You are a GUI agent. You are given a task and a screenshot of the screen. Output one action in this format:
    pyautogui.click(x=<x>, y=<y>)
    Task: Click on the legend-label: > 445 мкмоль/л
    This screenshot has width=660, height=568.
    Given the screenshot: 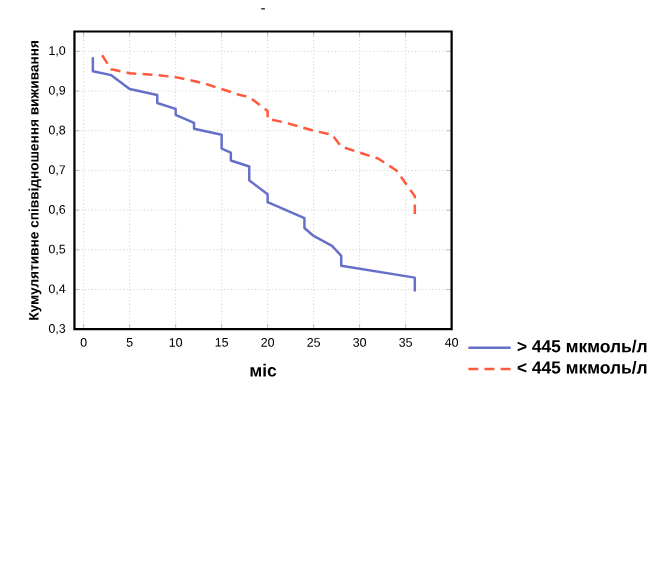 What is the action you would take?
    pyautogui.click(x=582, y=346)
    